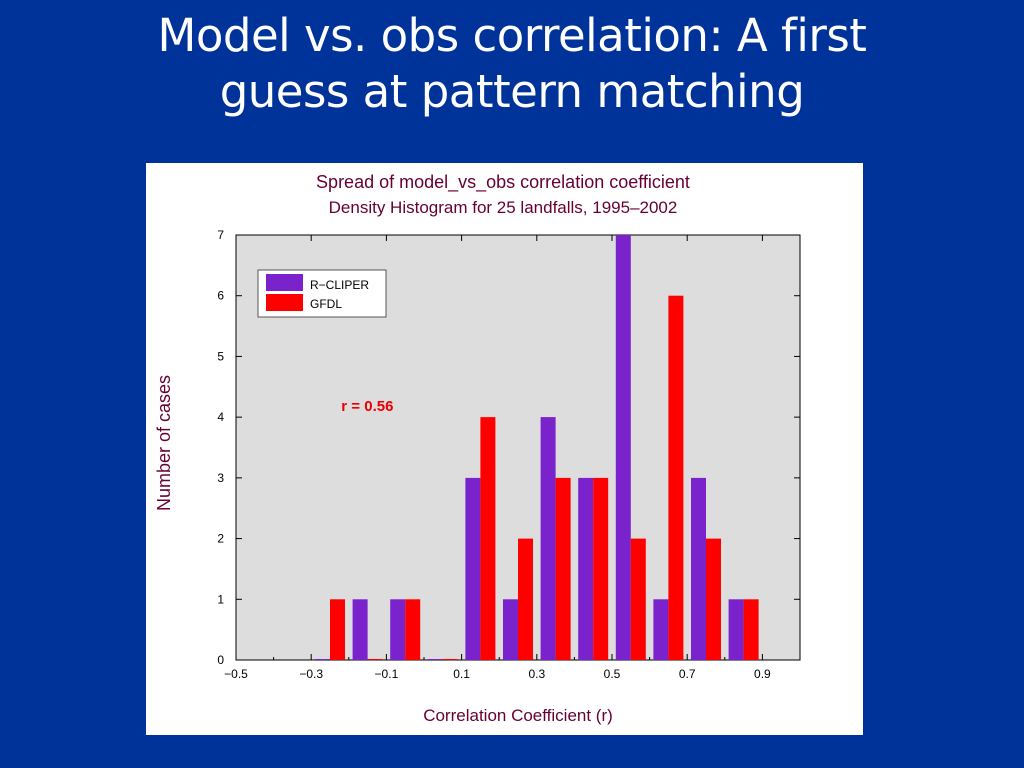 This screenshot has width=1024, height=768. What do you see at coordinates (518, 715) in the screenshot?
I see `x-axis-label: Correlation Coefficient (r)` at bounding box center [518, 715].